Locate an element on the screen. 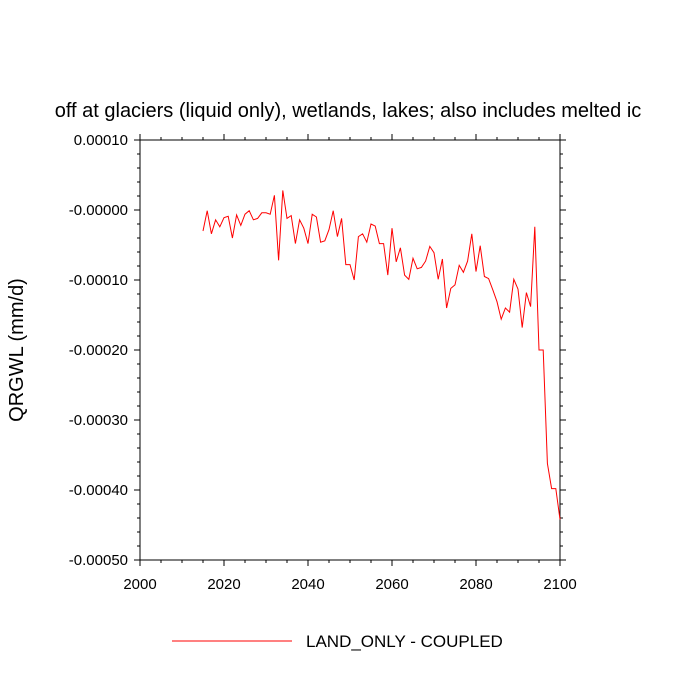 The image size is (700, 700). legend: LAND_ONLY - COUPLED is located at coordinates (337, 641).